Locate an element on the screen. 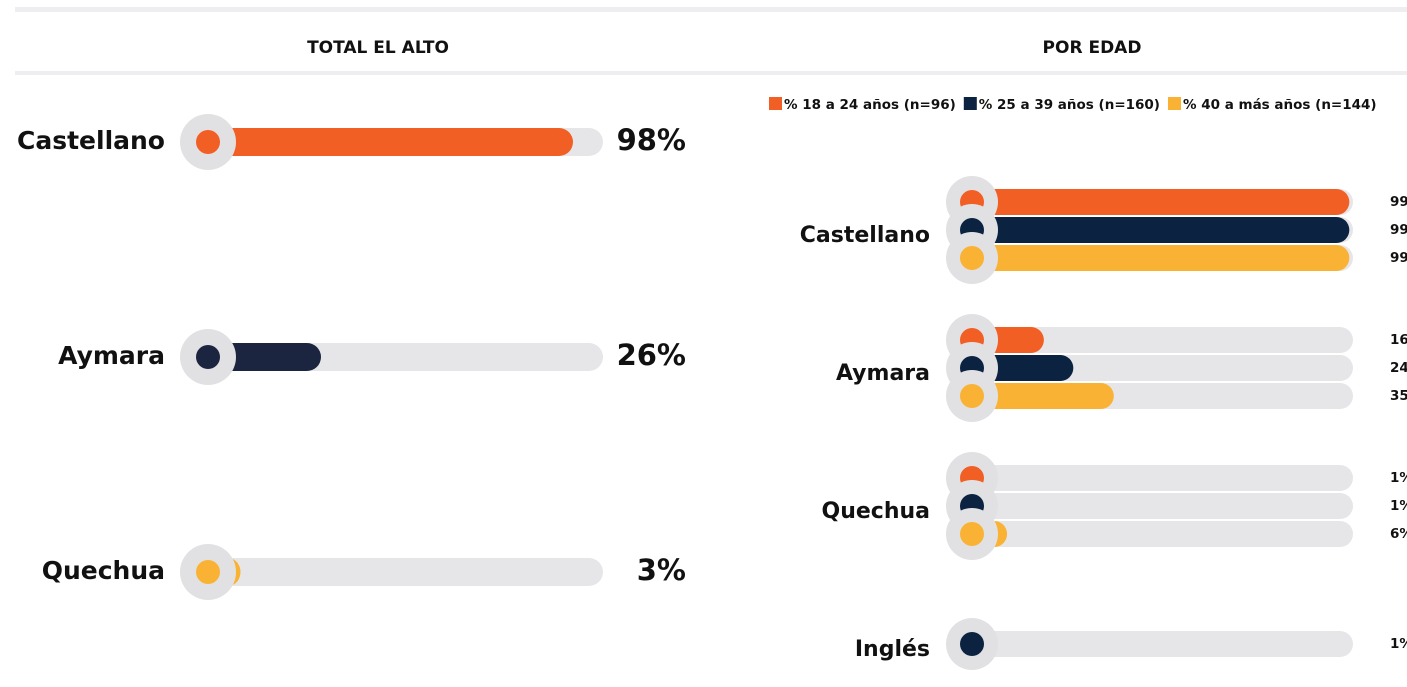  value-label: 16% is located at coordinates (1398, 340).